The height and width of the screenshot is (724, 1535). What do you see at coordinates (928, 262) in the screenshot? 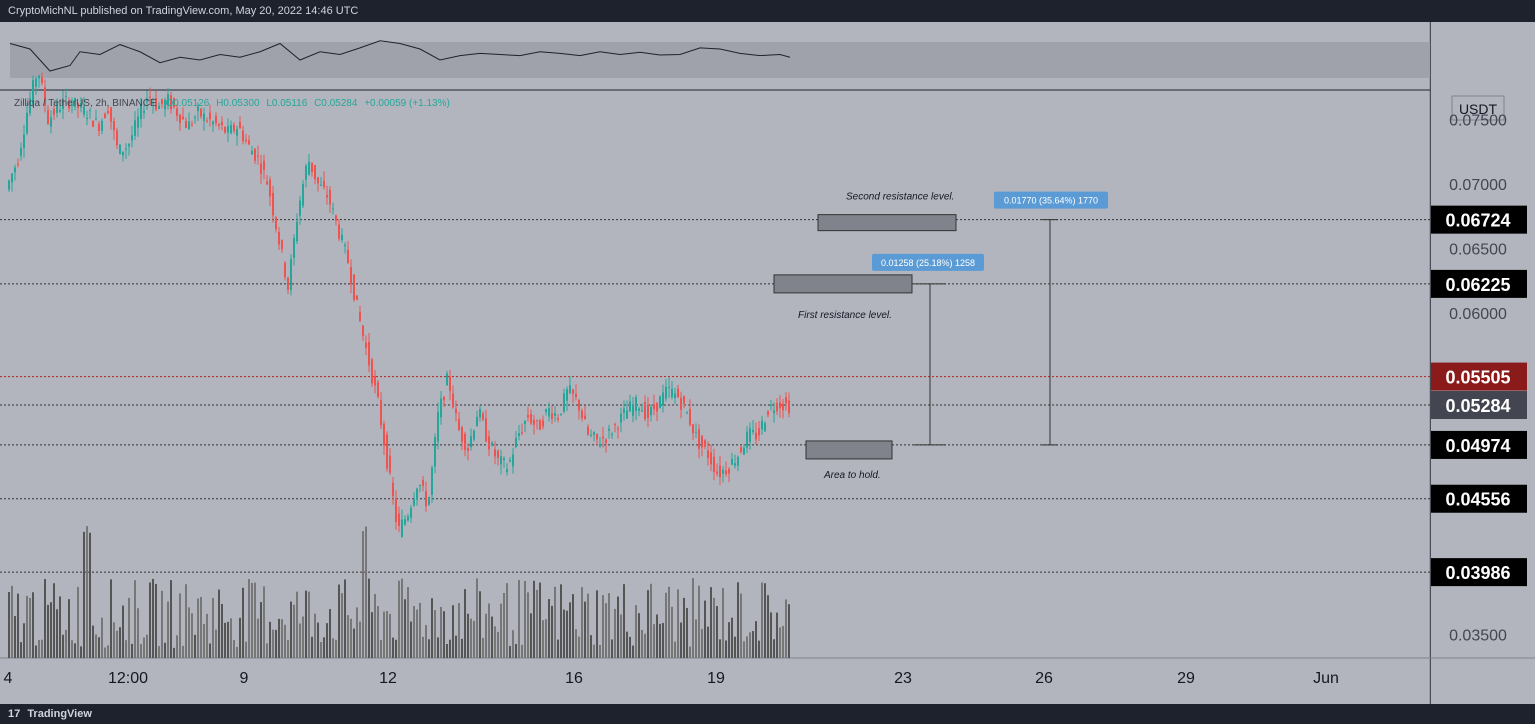
I see `measure-1-badge` at bounding box center [928, 262].